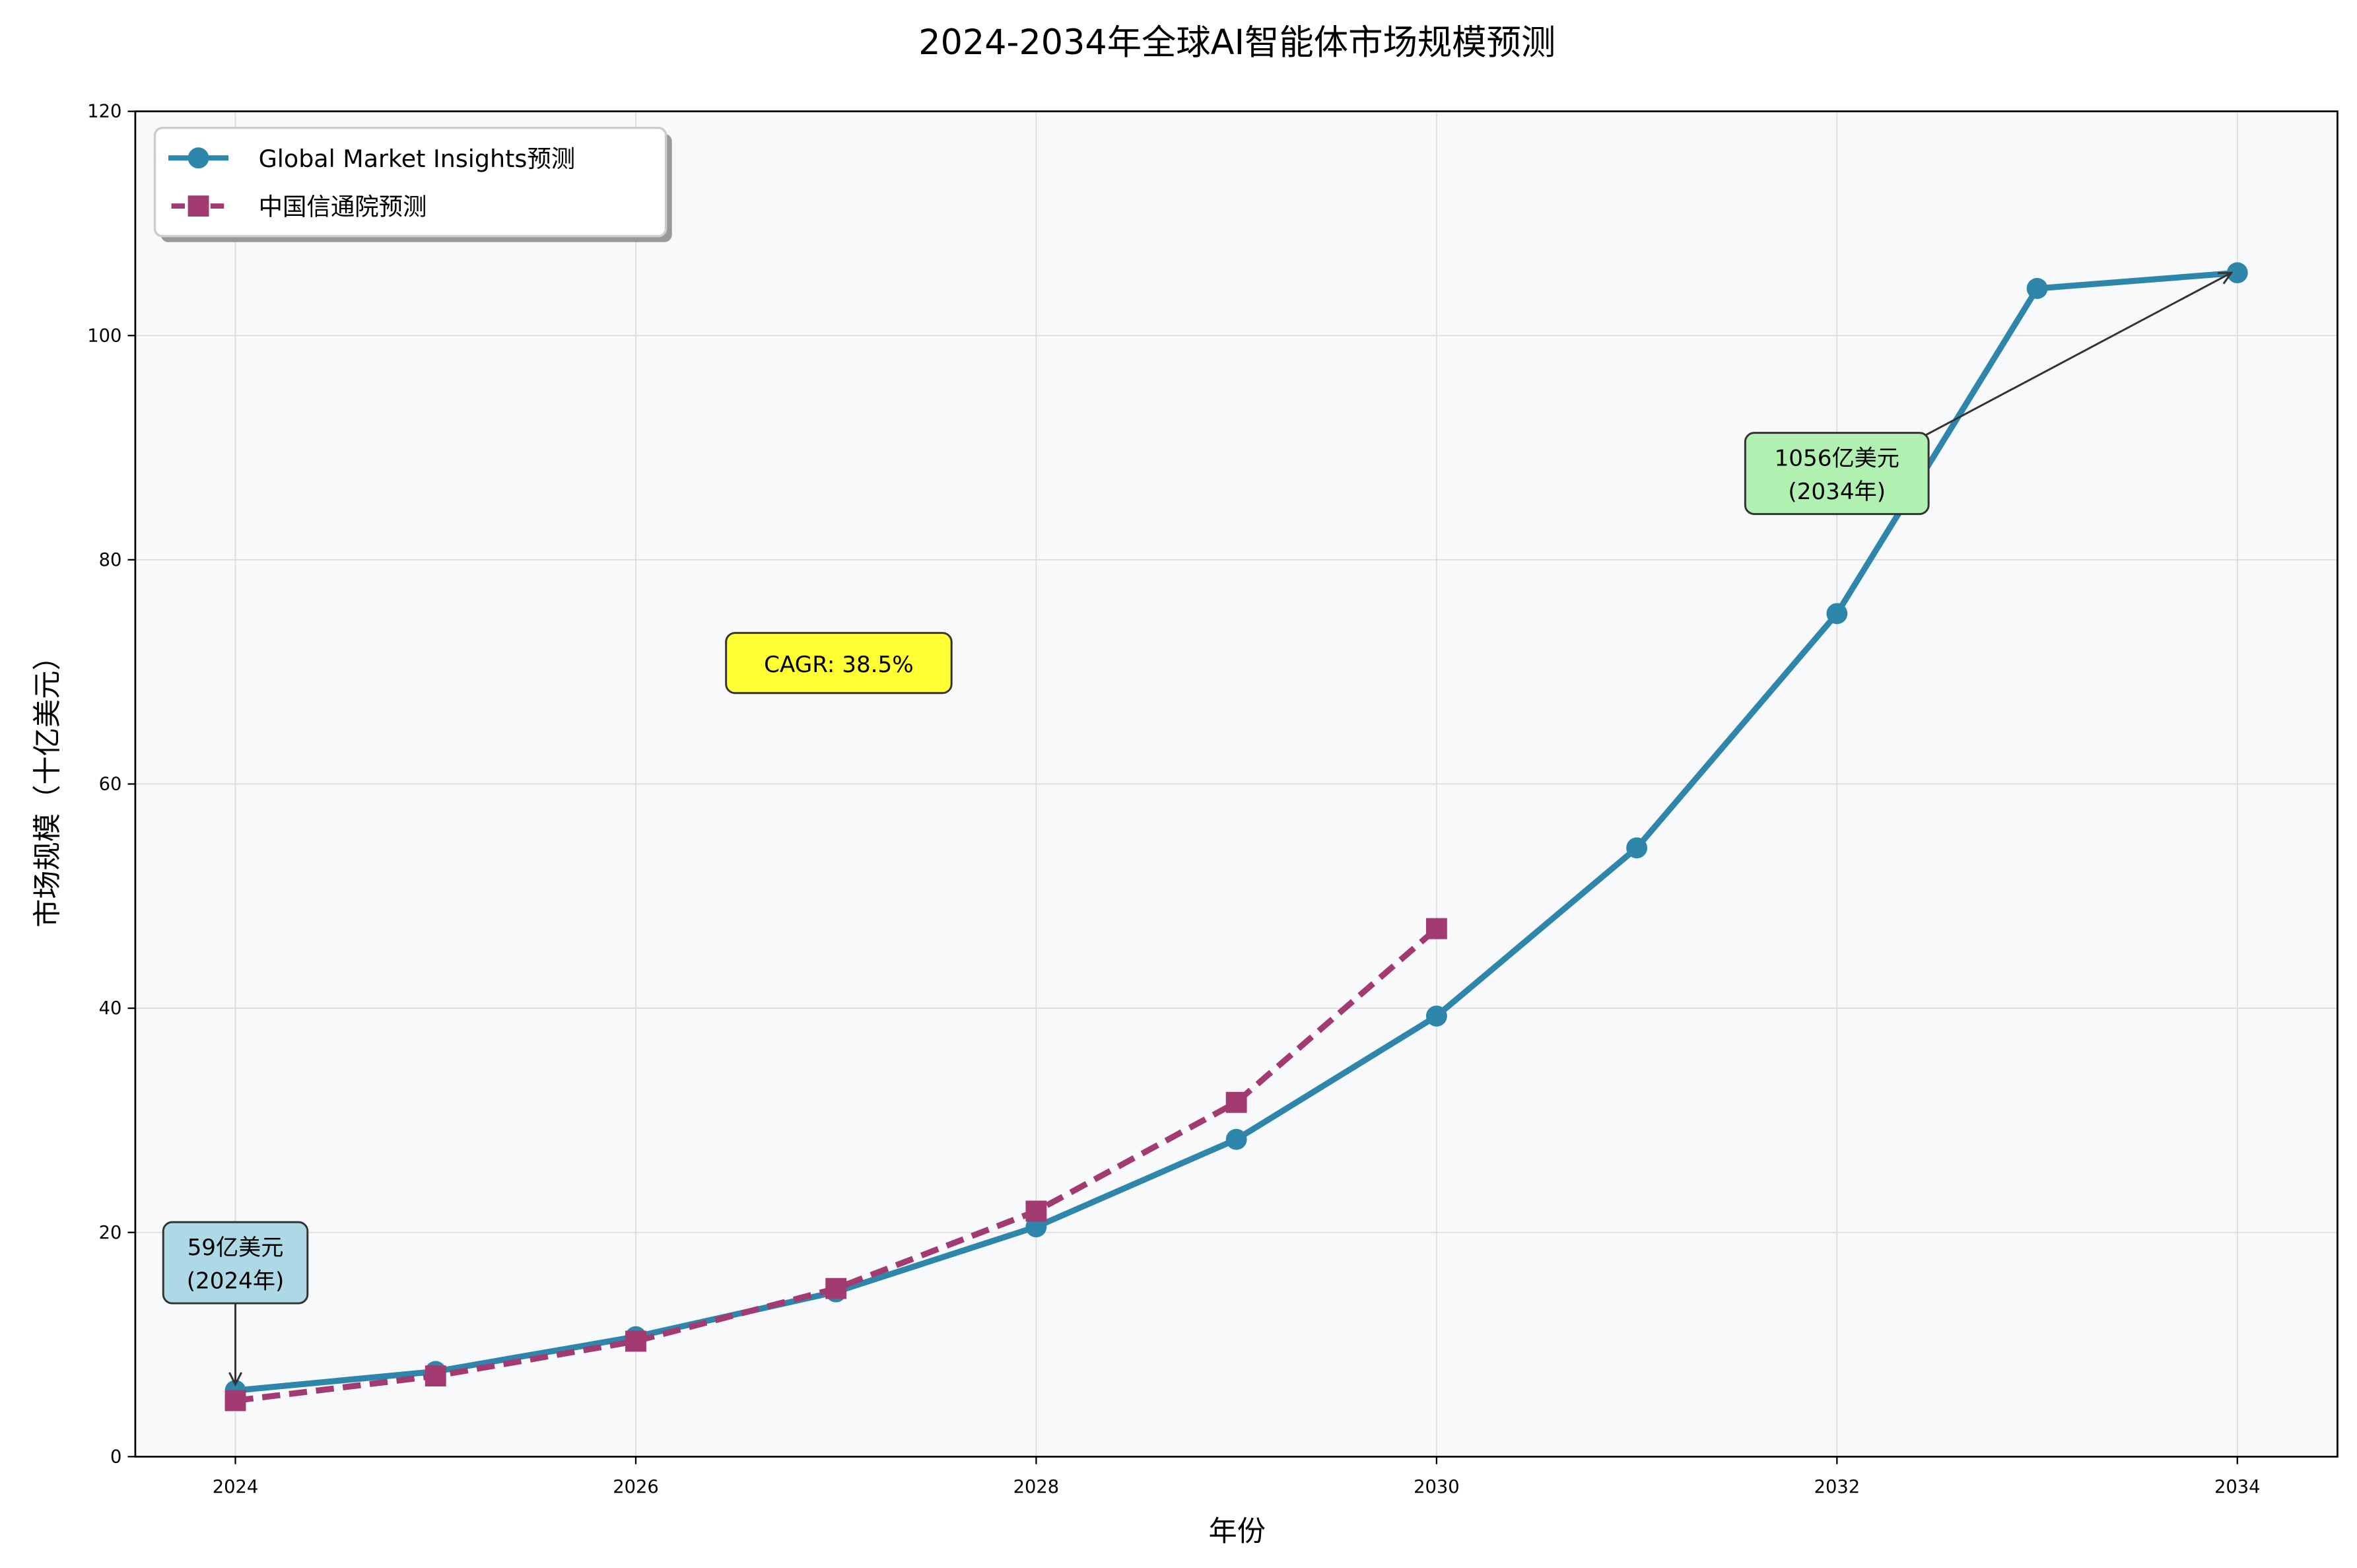 Image resolution: width=2357 pixels, height=1568 pixels. What do you see at coordinates (1036, 1487) in the screenshot?
I see `x-tick-label: 2028` at bounding box center [1036, 1487].